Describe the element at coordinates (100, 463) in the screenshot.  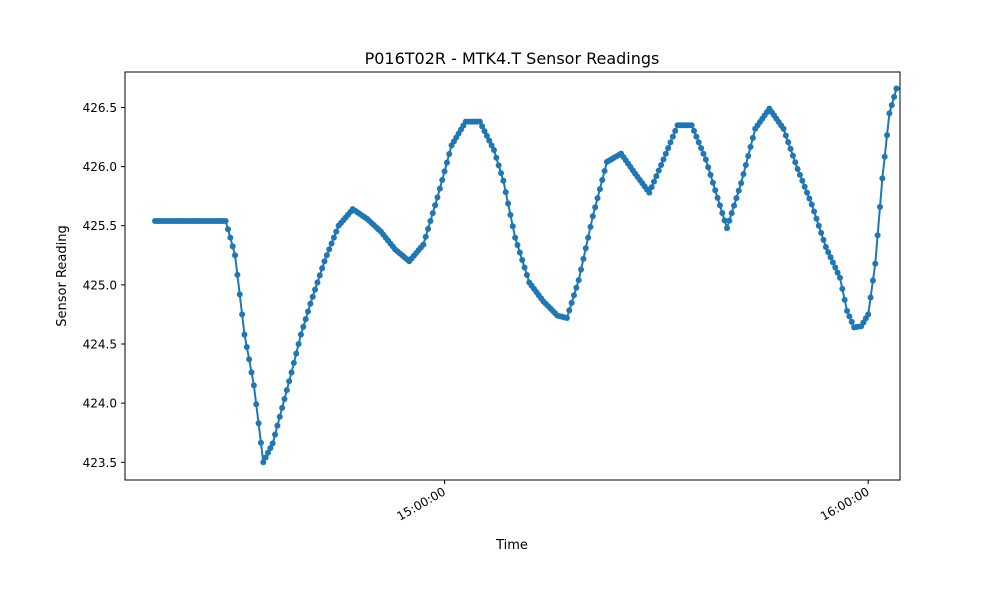
I see `y-tick-label: 423.5` at that location.